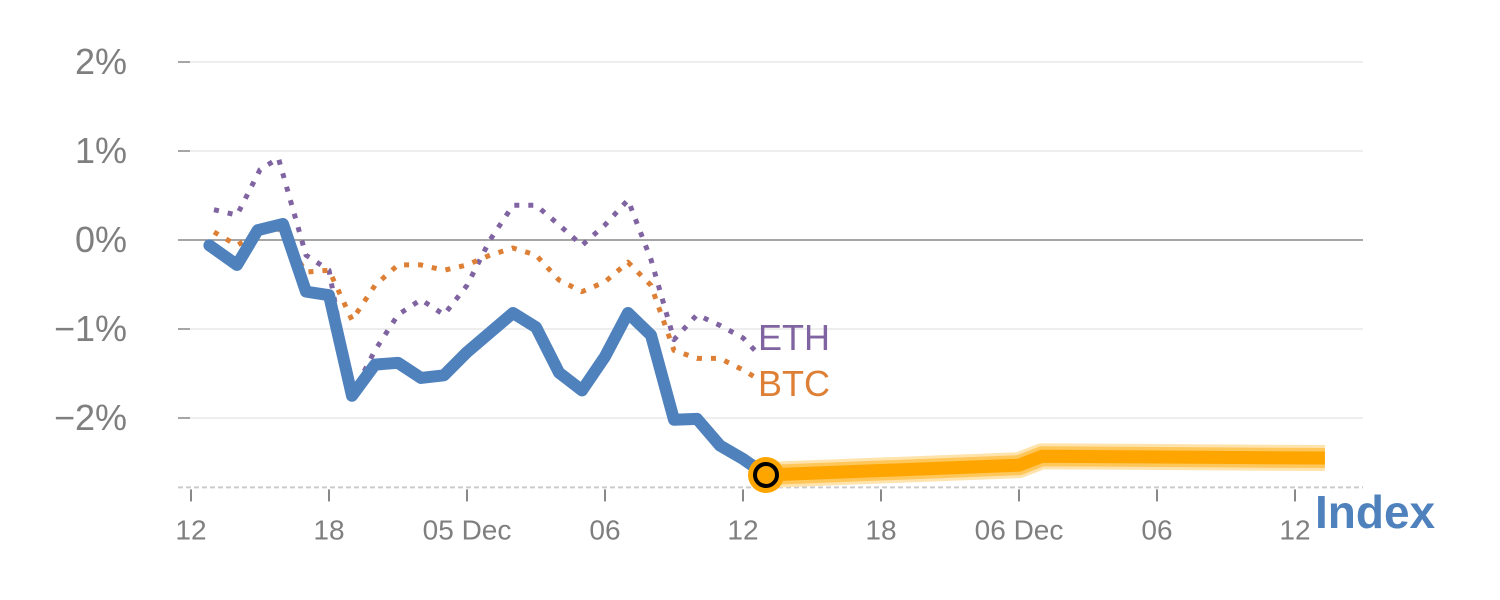 This screenshot has width=1500, height=600. What do you see at coordinates (766, 474) in the screenshot?
I see `current-point-marker` at bounding box center [766, 474].